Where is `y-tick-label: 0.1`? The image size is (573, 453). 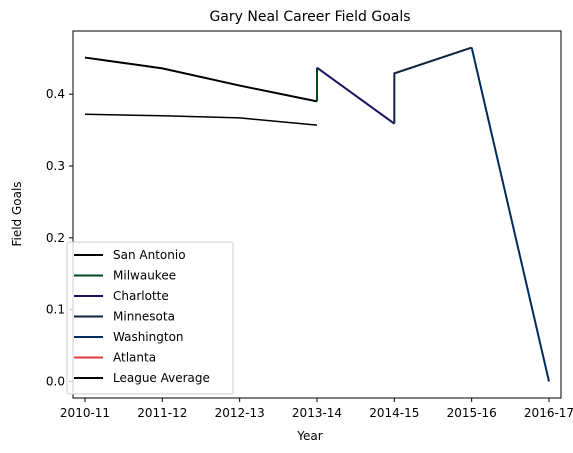
y-tick-label: 0.1 is located at coordinates (55, 310).